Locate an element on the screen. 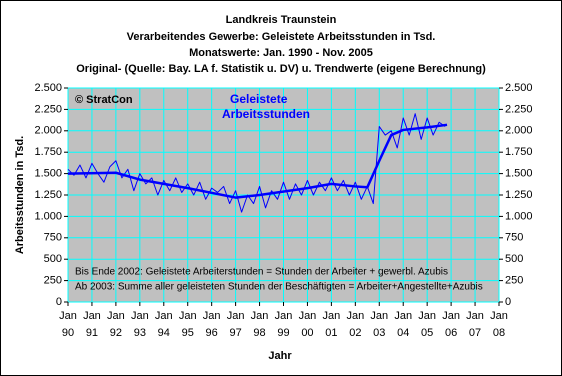 This screenshot has width=562, height=376. y-axis-label: Arbeitsstunden in Tsd. is located at coordinates (20, 195).